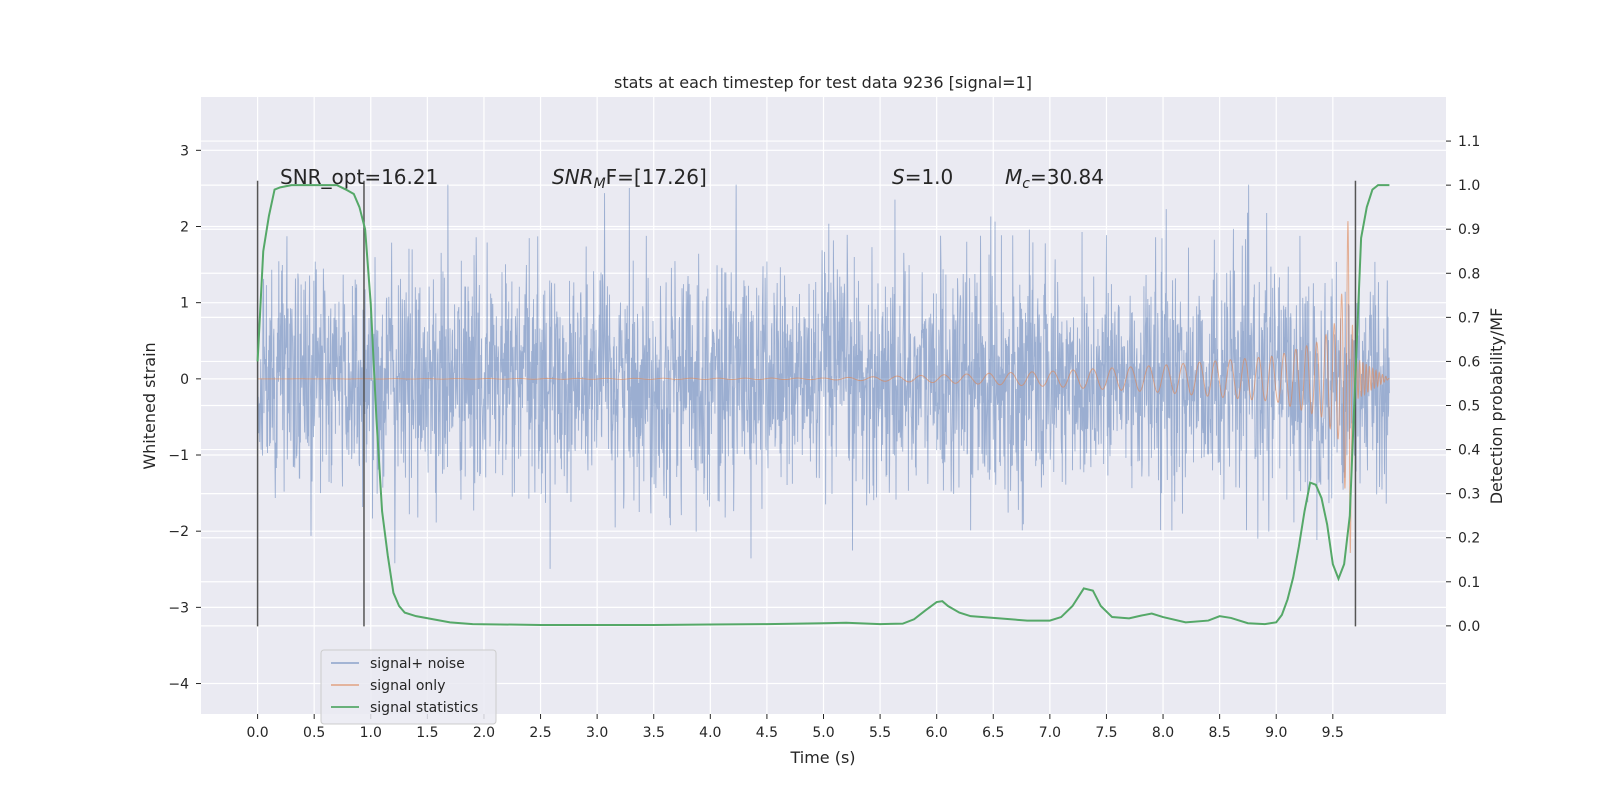 This screenshot has width=1600, height=800. What do you see at coordinates (178, 685) in the screenshot?
I see `left-y-tick-label: −4` at bounding box center [178, 685].